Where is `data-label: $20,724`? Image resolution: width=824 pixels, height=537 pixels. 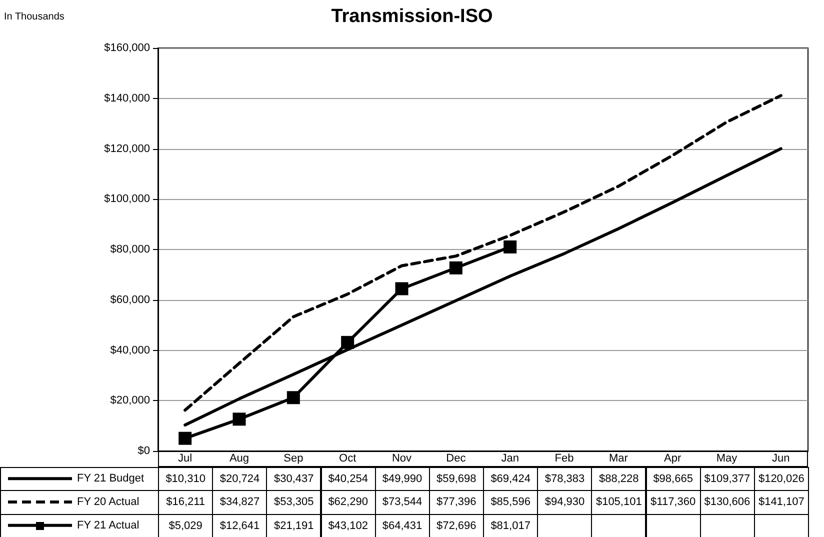 data-label: $20,724 is located at coordinates (240, 479).